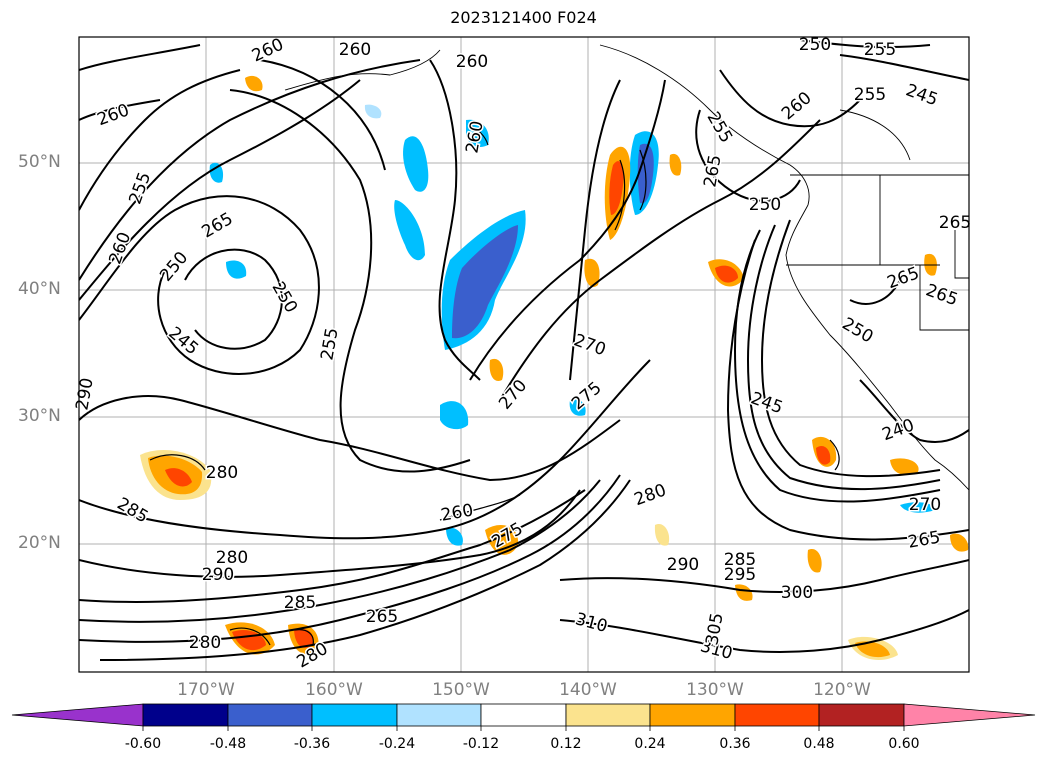 The image size is (1047, 765). What do you see at coordinates (312, 744) in the screenshot?
I see `colorbar-tick-label: -0.36` at bounding box center [312, 744].